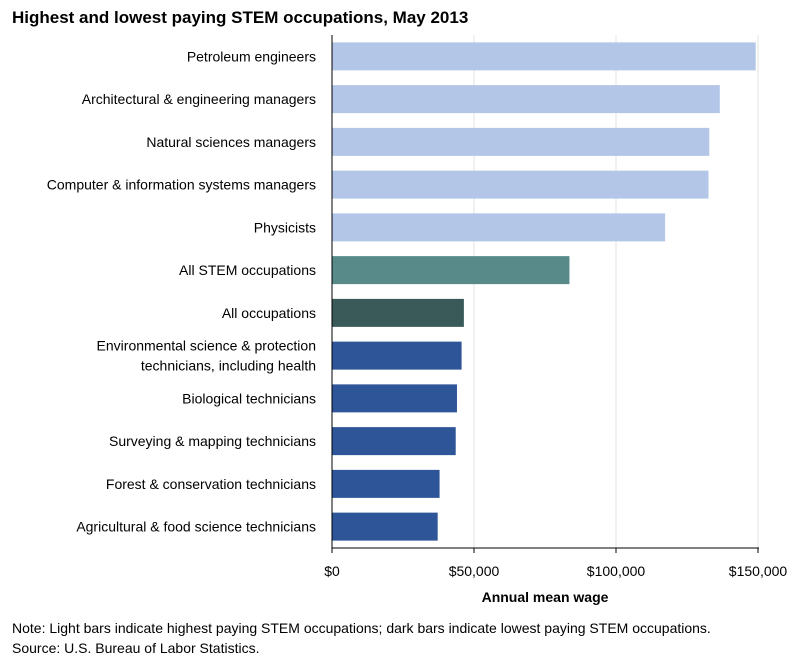 Image resolution: width=800 pixels, height=668 pixels. Describe the element at coordinates (269, 313) in the screenshot. I see `category-label: All occupations` at that location.